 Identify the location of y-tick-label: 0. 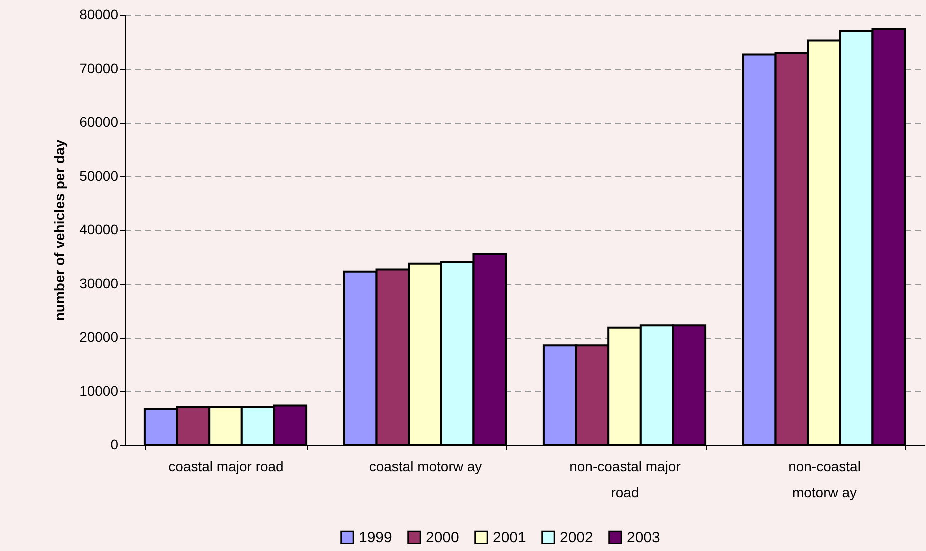
(114, 444).